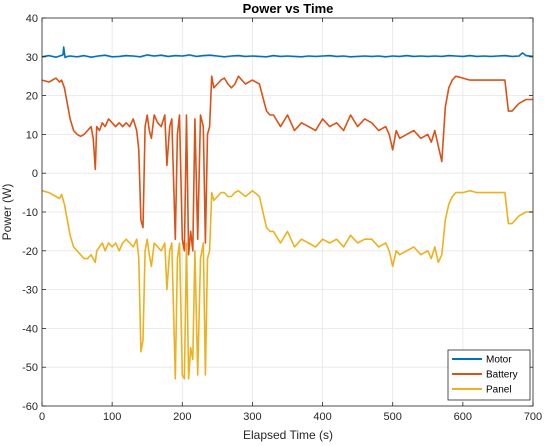 Image resolution: width=550 pixels, height=446 pixels. What do you see at coordinates (30, 407) in the screenshot?
I see `y-tick-label: -60` at bounding box center [30, 407].